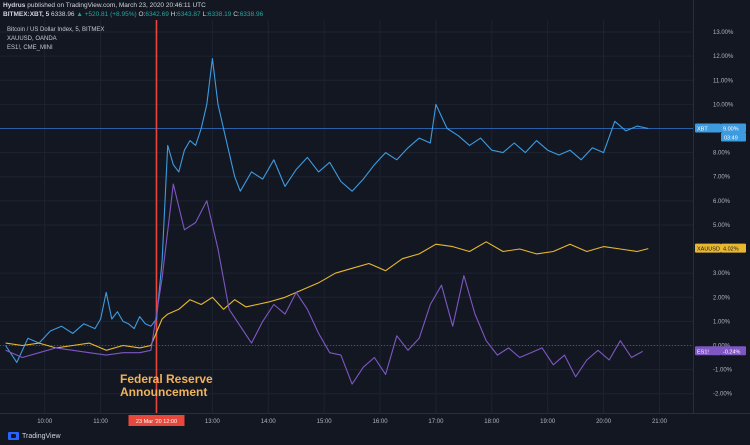 The image size is (750, 445). What do you see at coordinates (14, 5) in the screenshot?
I see `publisher-name: Hydrus` at bounding box center [14, 5].